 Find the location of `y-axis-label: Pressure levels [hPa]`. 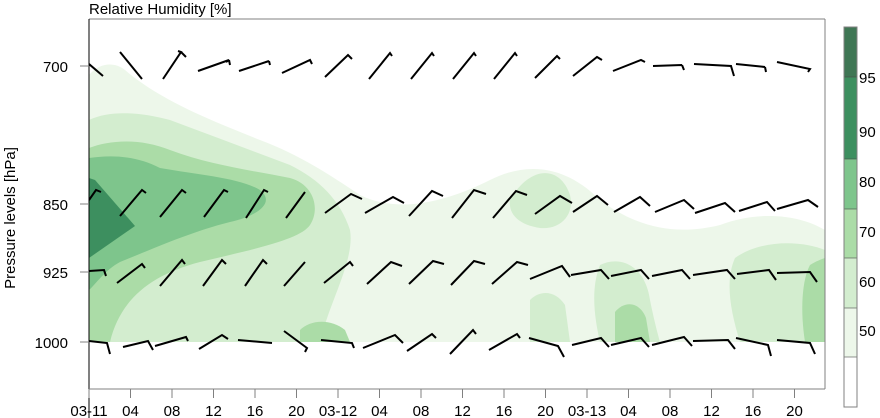

y-axis-label: Pressure levels [hPa] is located at coordinates (10, 218).